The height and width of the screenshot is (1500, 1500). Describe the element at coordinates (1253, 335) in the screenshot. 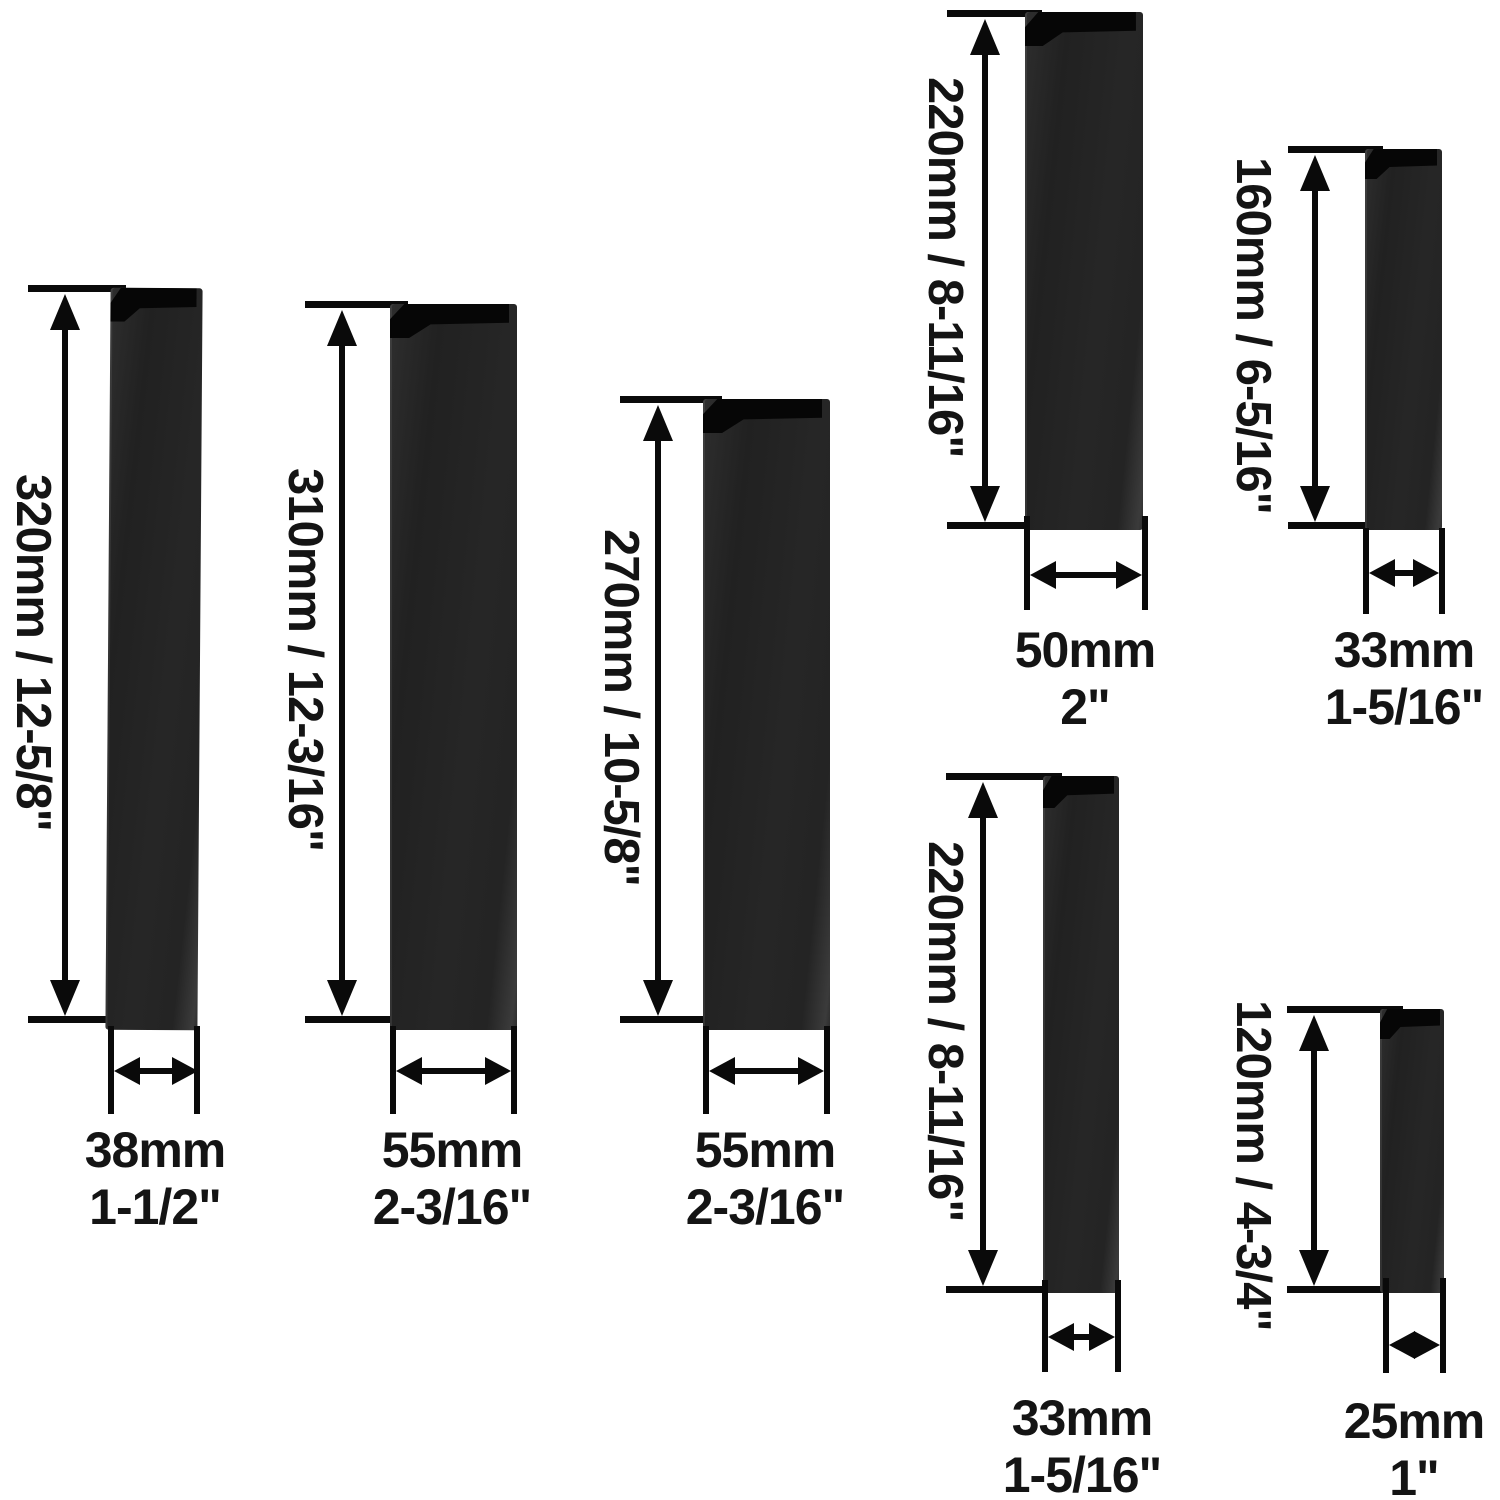

I see `height-label: 160mm / 6-5/16"` at that location.